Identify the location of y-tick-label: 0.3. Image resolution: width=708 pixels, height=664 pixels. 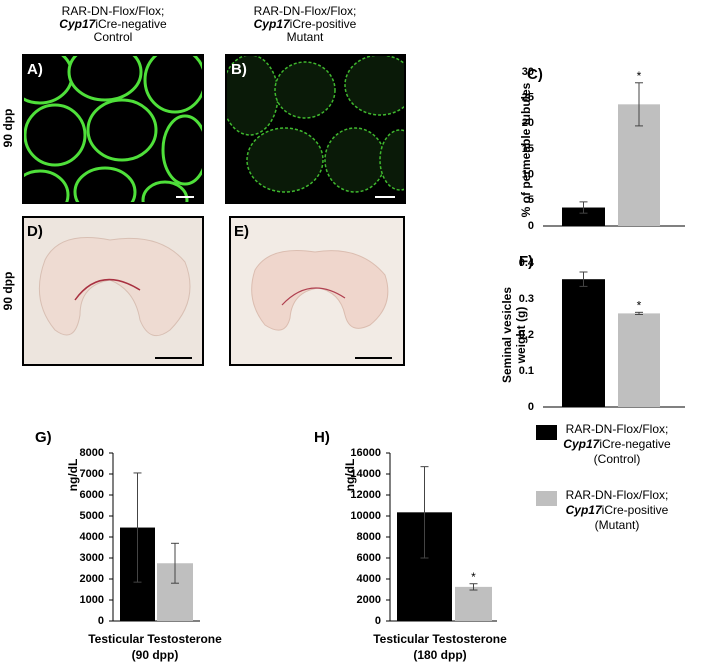
(526, 299).